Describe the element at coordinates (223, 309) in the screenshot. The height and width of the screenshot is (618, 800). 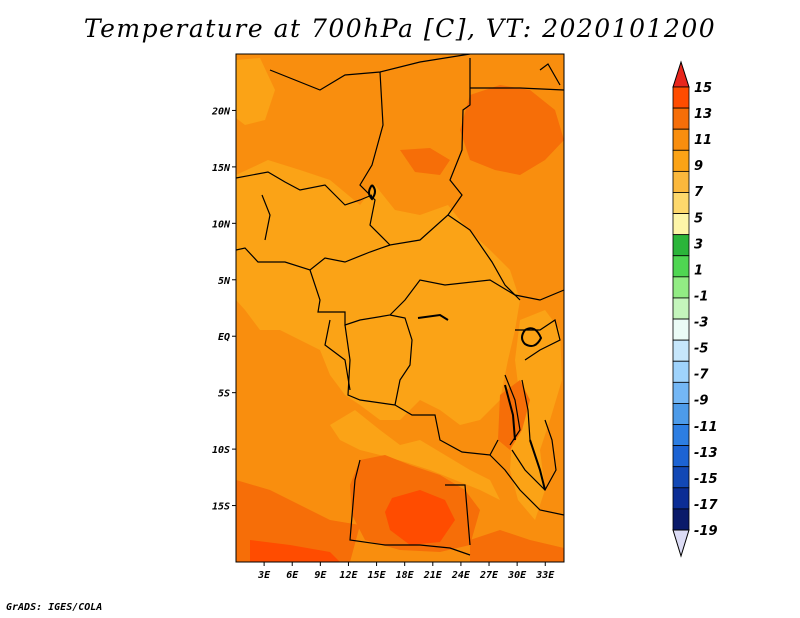
I see `latitude-ticks: 20N 15N 10N 5N EQ 5S 10S 15S` at that location.